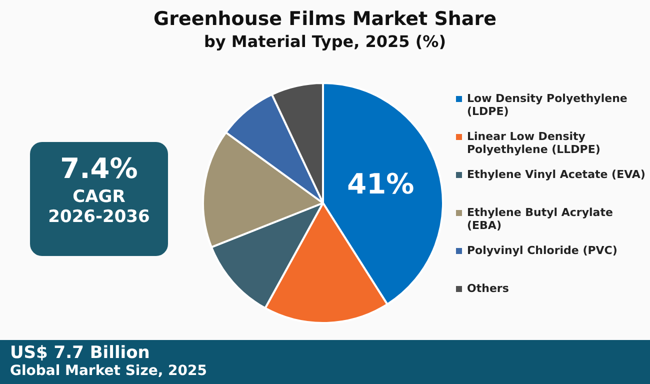 The width and height of the screenshot is (650, 384). What do you see at coordinates (556, 174) in the screenshot?
I see `legend-label: Ethylene Vinyl Acetate (EVA)` at bounding box center [556, 174].